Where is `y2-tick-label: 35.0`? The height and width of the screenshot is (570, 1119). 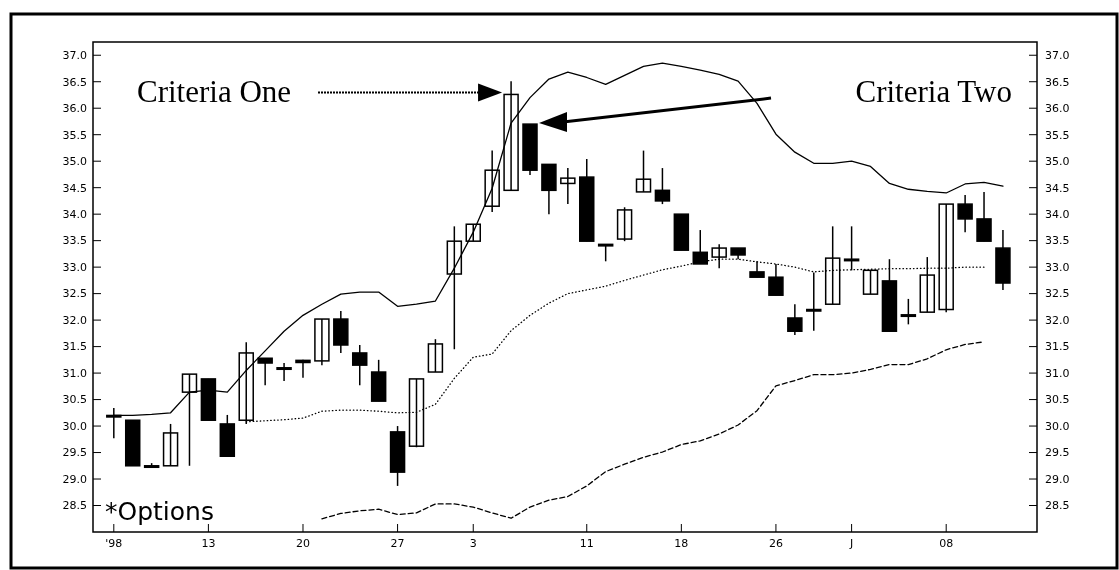
y2-tick-label: 35.0 is located at coordinates (1057, 162).